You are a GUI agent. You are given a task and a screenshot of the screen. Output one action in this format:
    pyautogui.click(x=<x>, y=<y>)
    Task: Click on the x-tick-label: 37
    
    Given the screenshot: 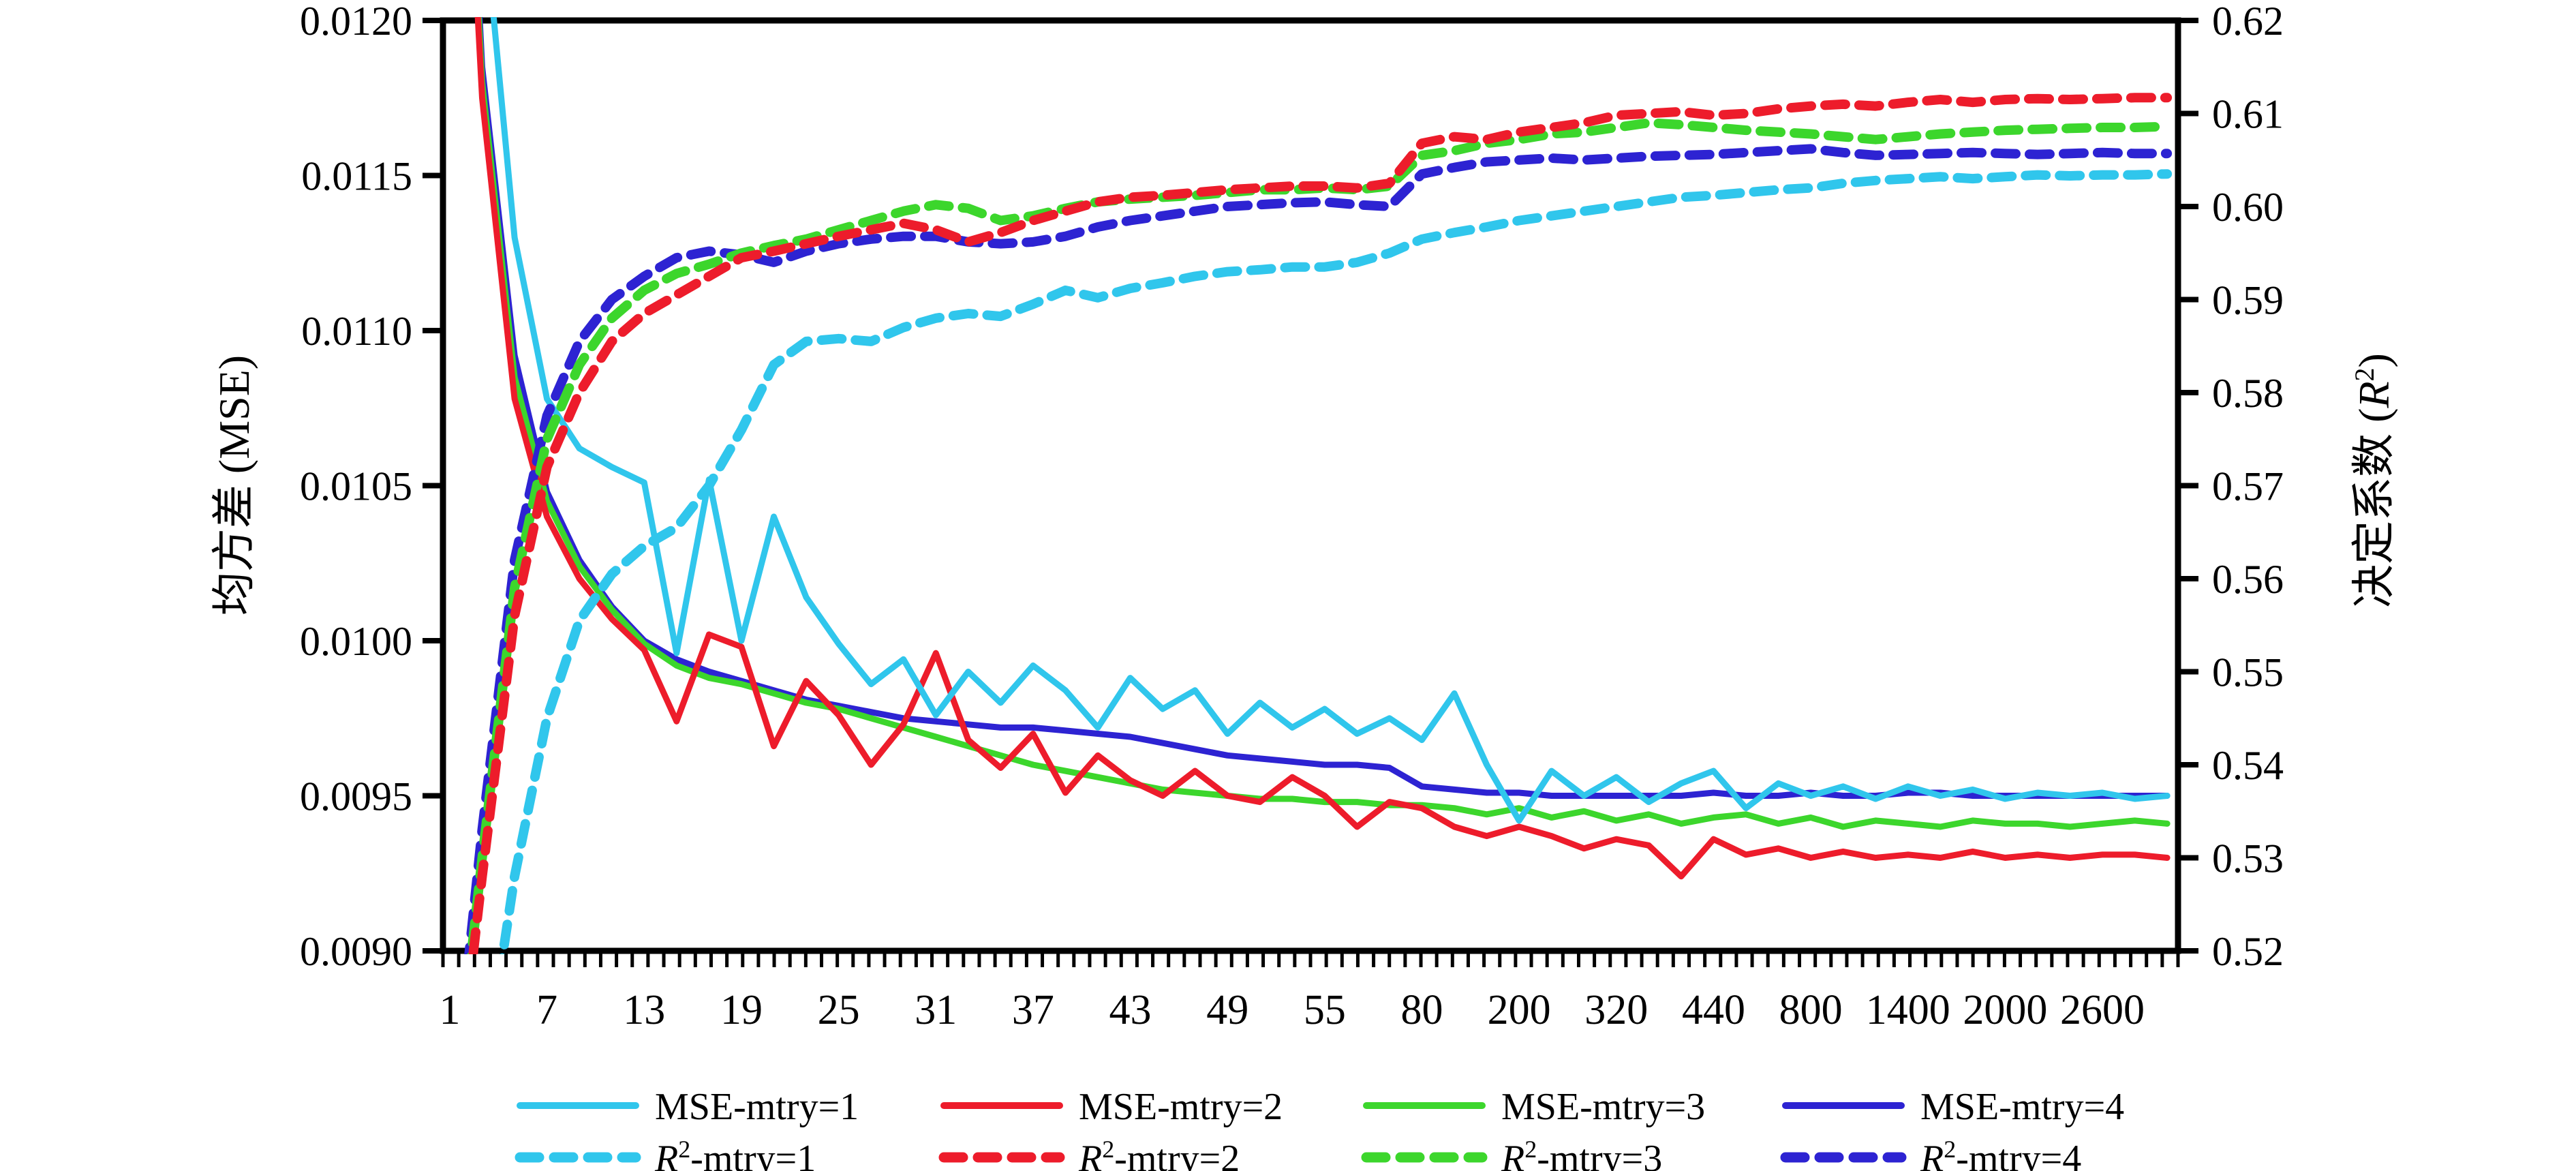 What is the action you would take?
    pyautogui.click(x=1033, y=1010)
    